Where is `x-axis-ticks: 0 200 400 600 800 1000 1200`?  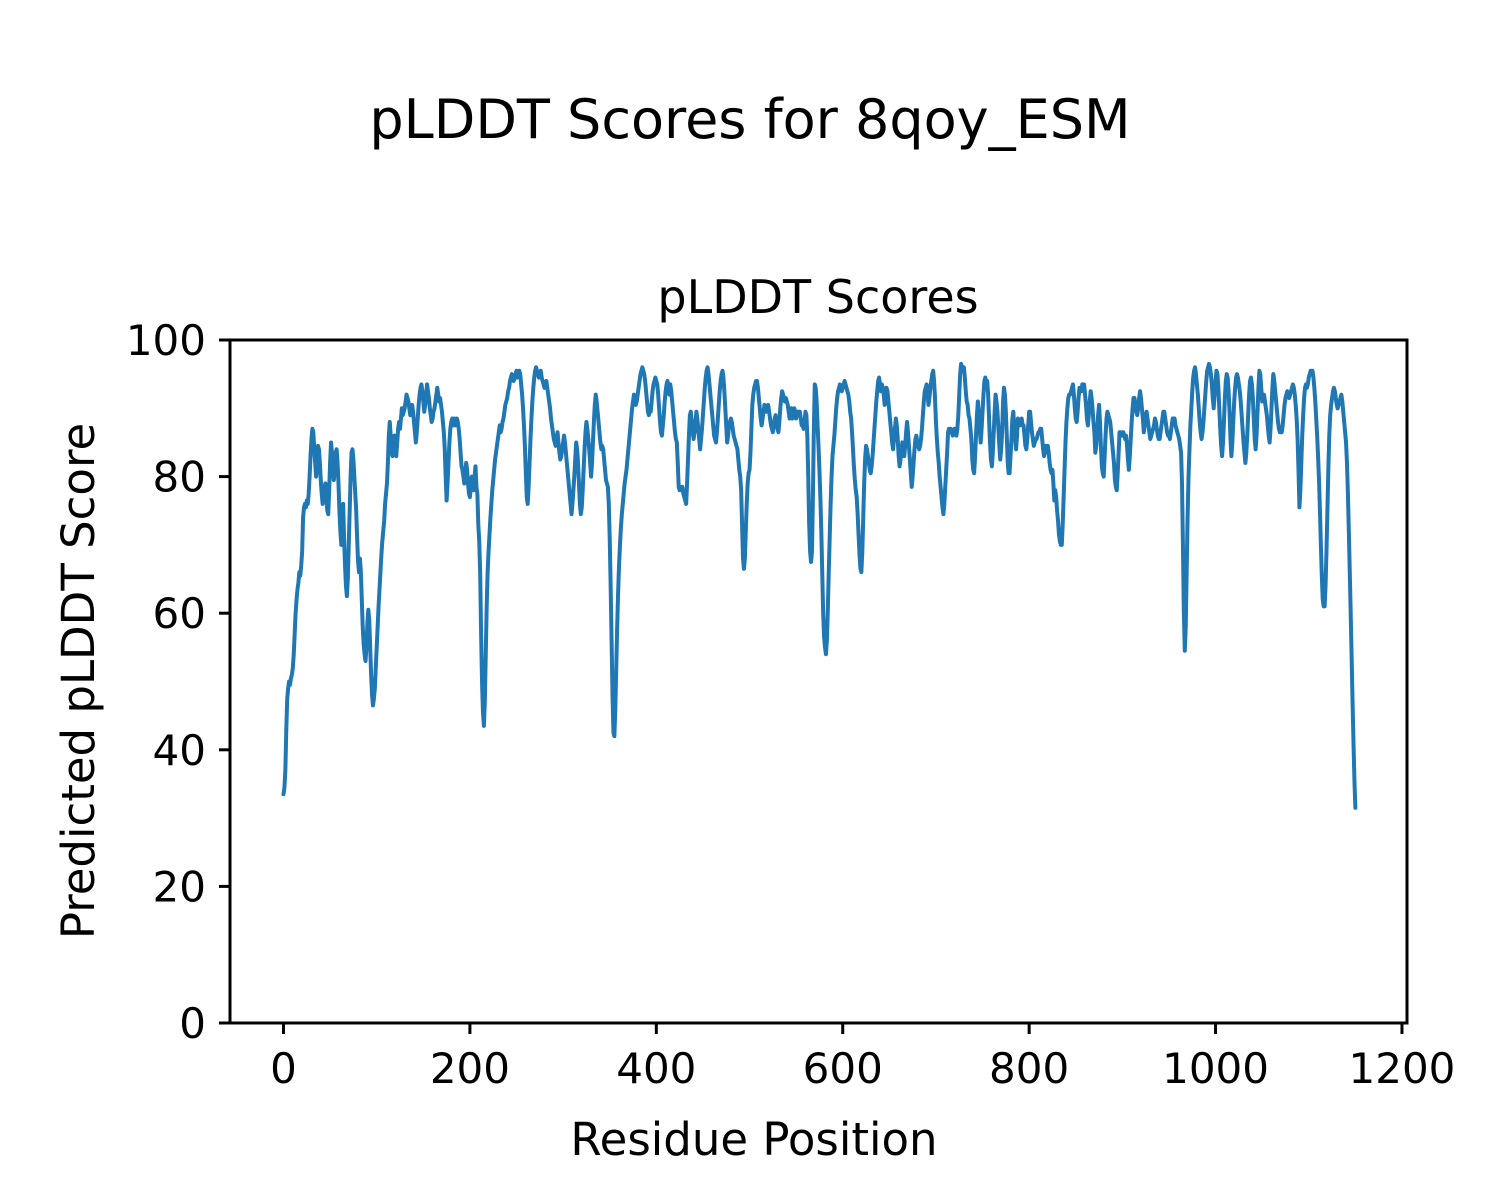
x-axis-ticks: 0 200 400 600 800 1000 1200 is located at coordinates (862, 1058).